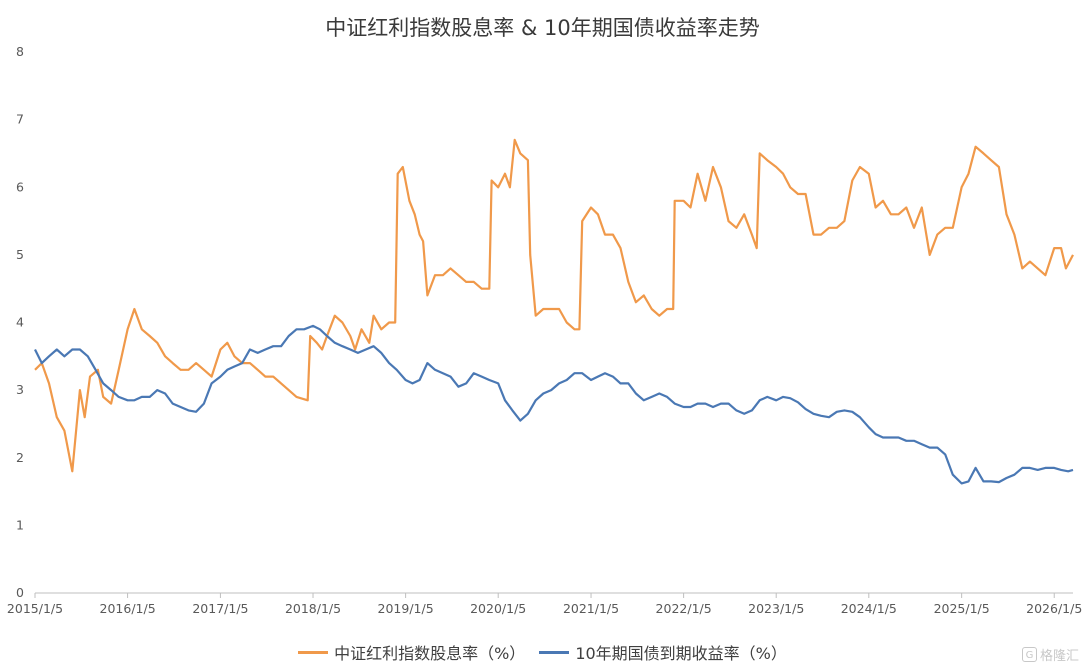  What do you see at coordinates (20, 186) in the screenshot?
I see `y-tick-label: 6` at bounding box center [20, 186].